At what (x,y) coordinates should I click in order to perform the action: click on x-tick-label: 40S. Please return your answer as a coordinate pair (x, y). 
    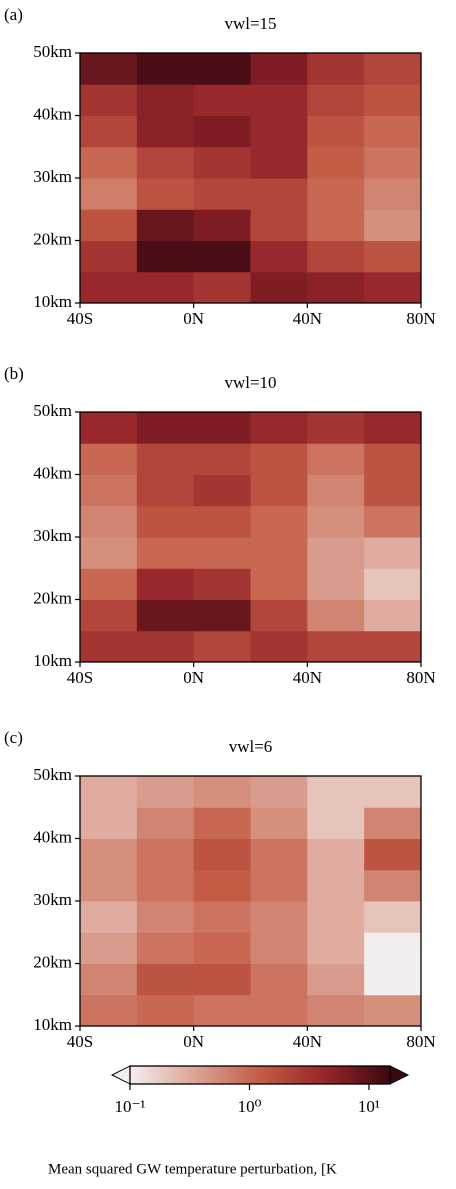
    Looking at the image, I should click on (80, 1041).